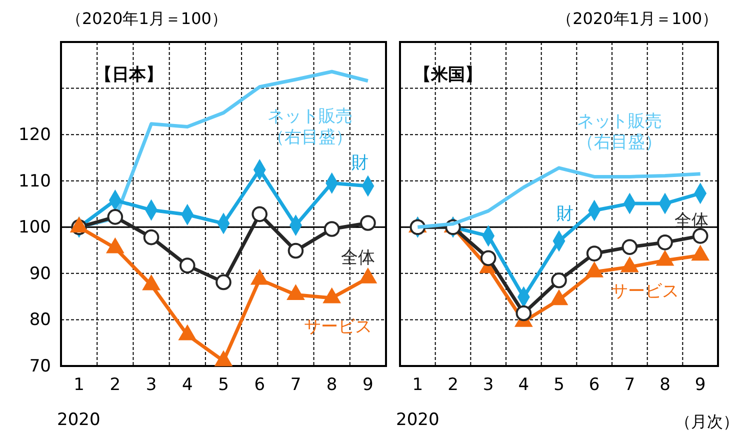 This screenshot has width=741, height=434. What do you see at coordinates (129, 75) in the screenshot?
I see `text: 【日本】` at bounding box center [129, 75].